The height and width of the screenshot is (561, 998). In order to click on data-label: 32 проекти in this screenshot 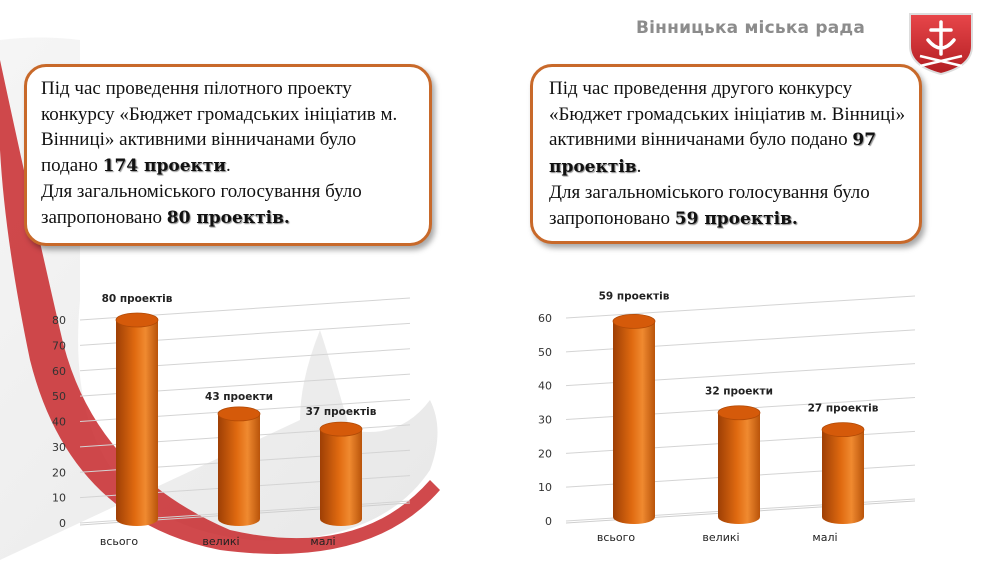, I will do `click(739, 392)`.